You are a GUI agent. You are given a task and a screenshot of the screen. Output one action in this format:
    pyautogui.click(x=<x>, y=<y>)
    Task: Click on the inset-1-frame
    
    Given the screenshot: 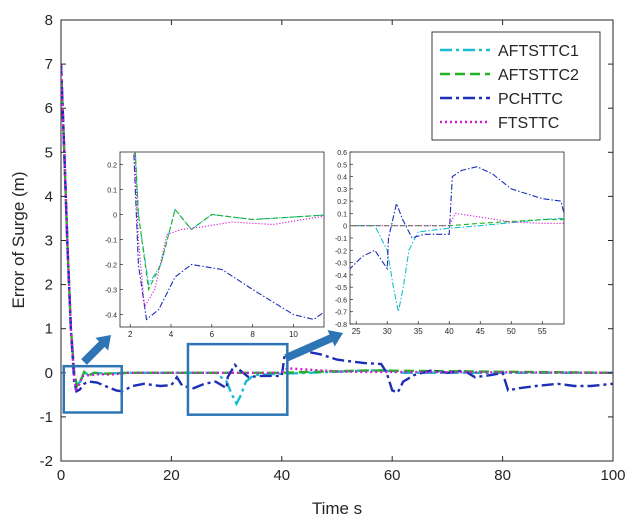 What is the action you would take?
    pyautogui.click(x=222, y=239)
    